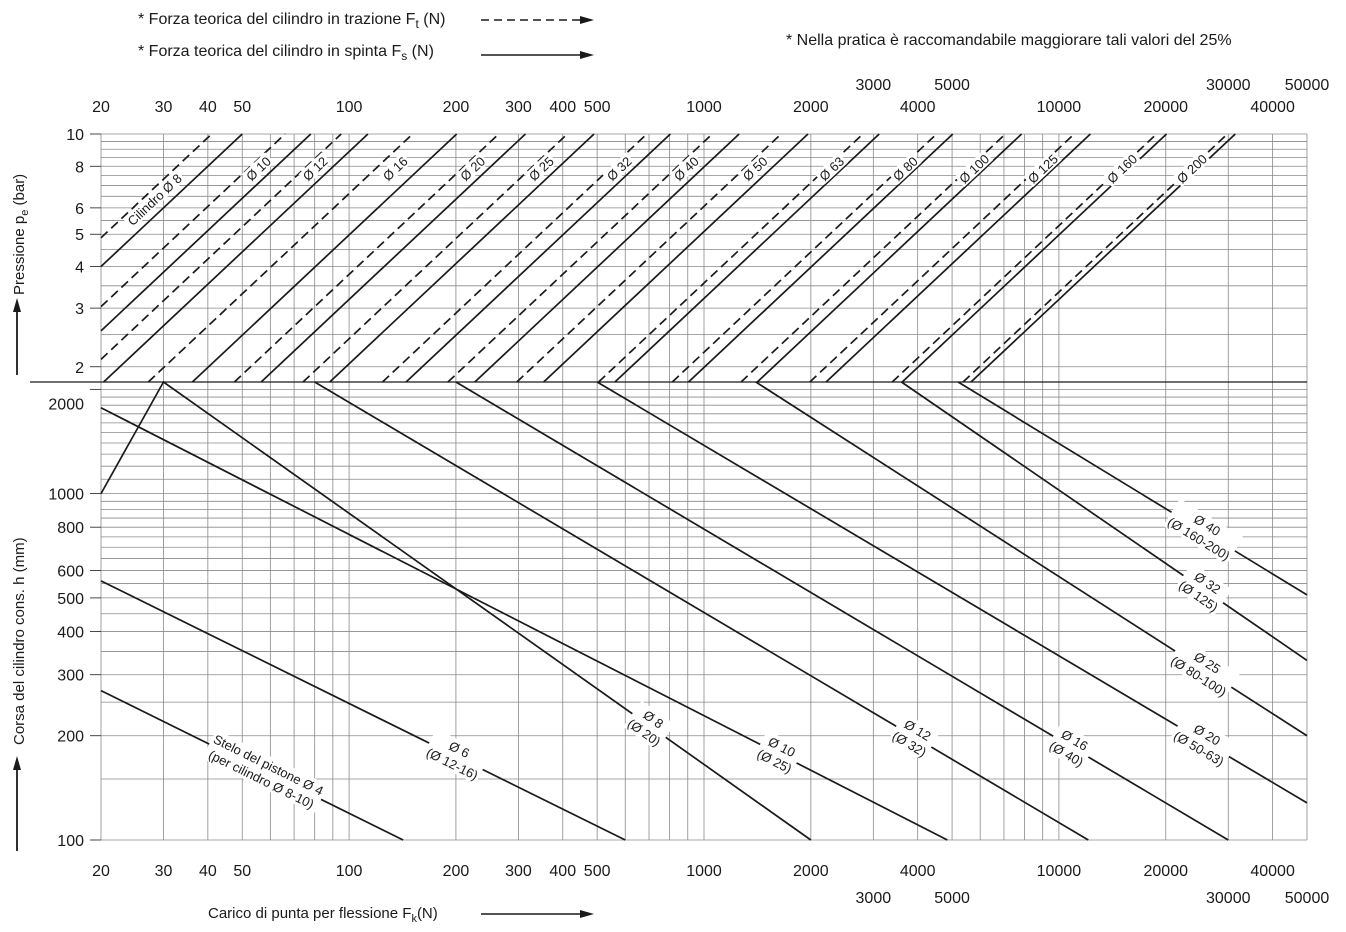 The height and width of the screenshot is (932, 1346). What do you see at coordinates (649, 725) in the screenshot?
I see `stroke-curve-label-group: Ø 8(Ø 20)` at bounding box center [649, 725].